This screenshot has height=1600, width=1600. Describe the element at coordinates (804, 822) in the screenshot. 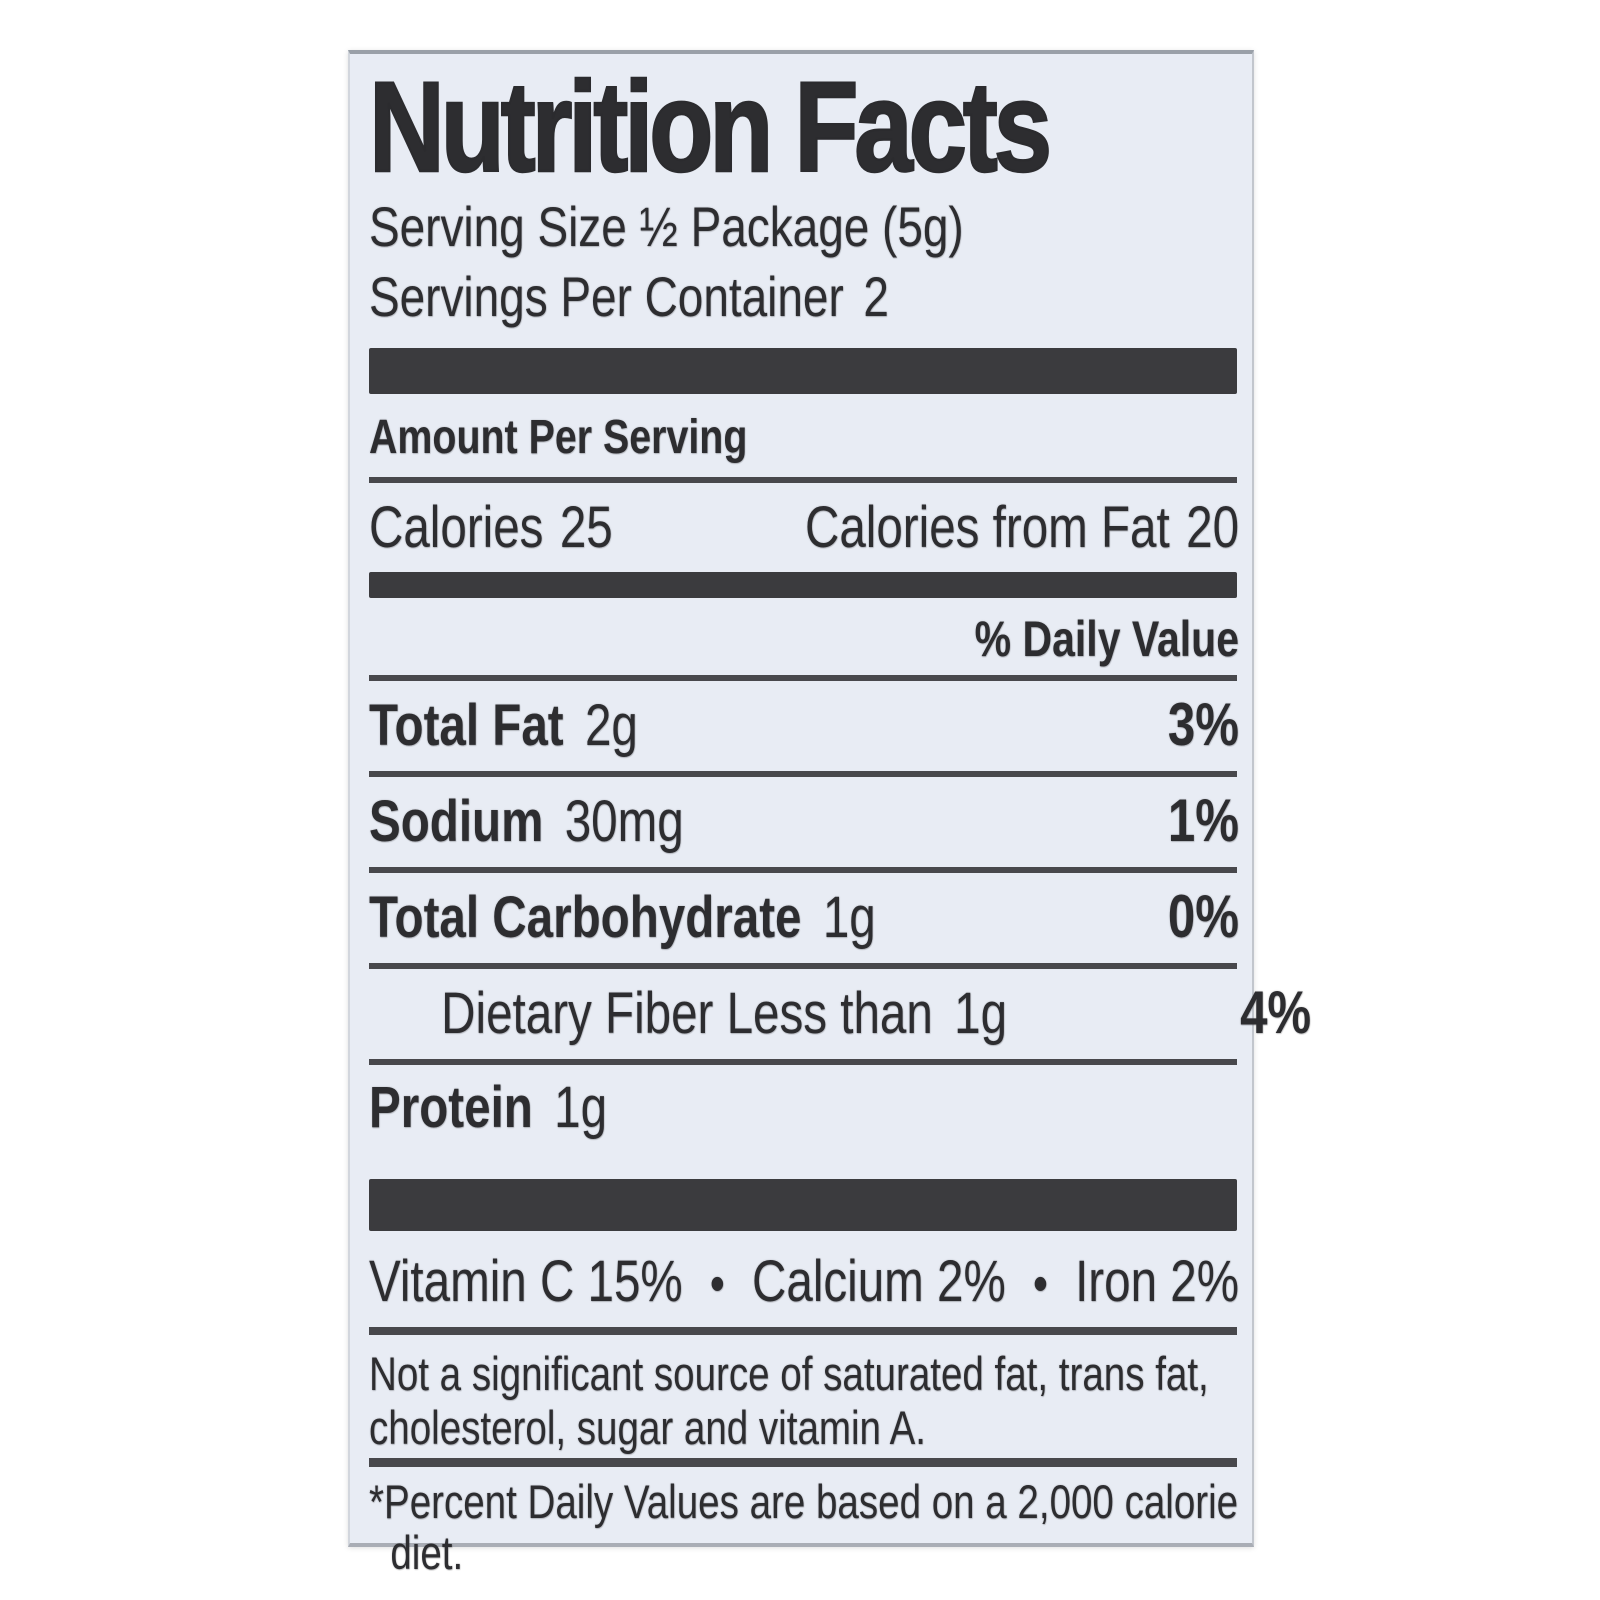

I see `nutrient-row-sodium: Sodium 30mg 1%` at that location.